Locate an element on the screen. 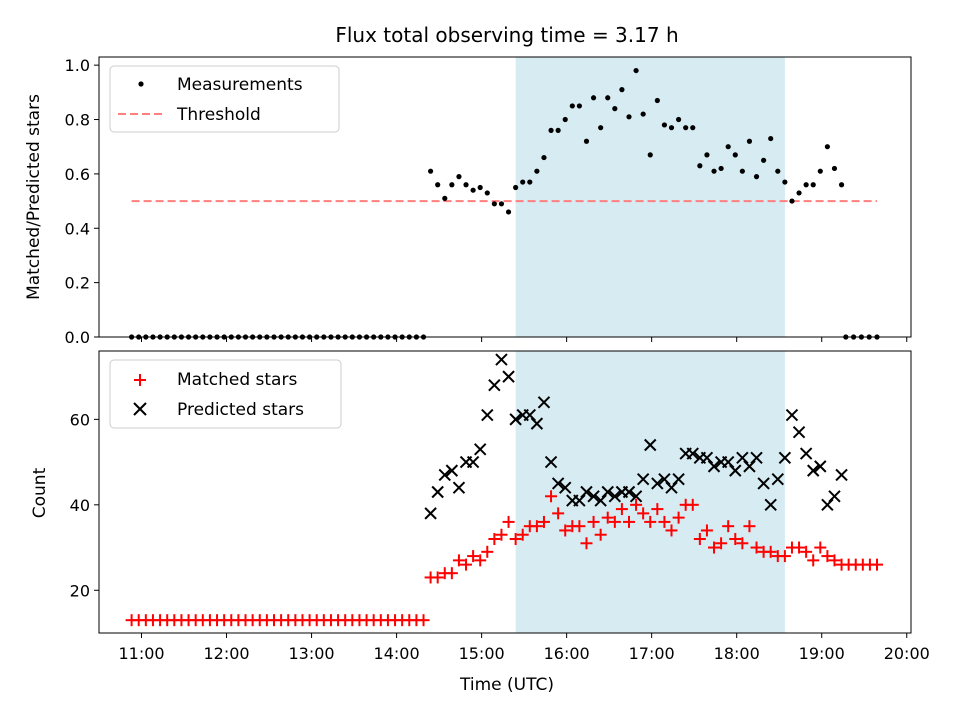 This screenshot has height=720, width=960. top-x-axis is located at coordinates (524, 339).